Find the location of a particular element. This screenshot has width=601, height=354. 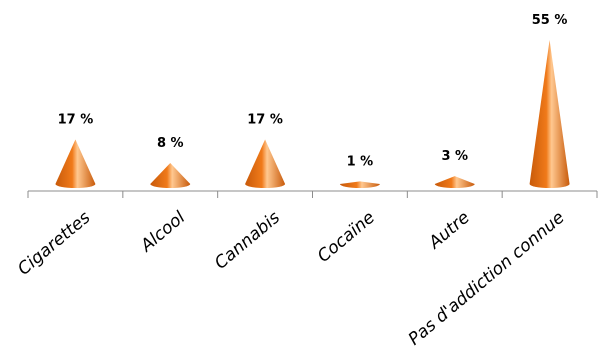

category-label: Cigarettes is located at coordinates (54, 244).